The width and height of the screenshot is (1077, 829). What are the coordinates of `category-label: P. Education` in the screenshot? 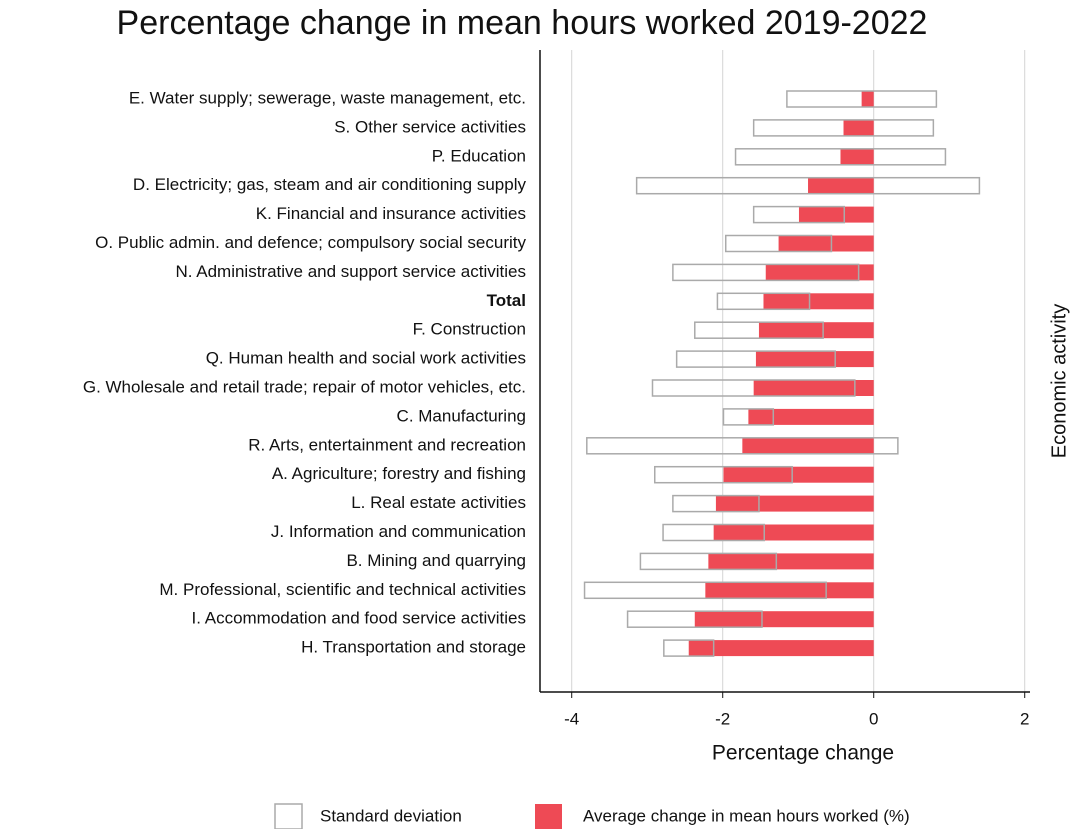 It's located at (479, 155).